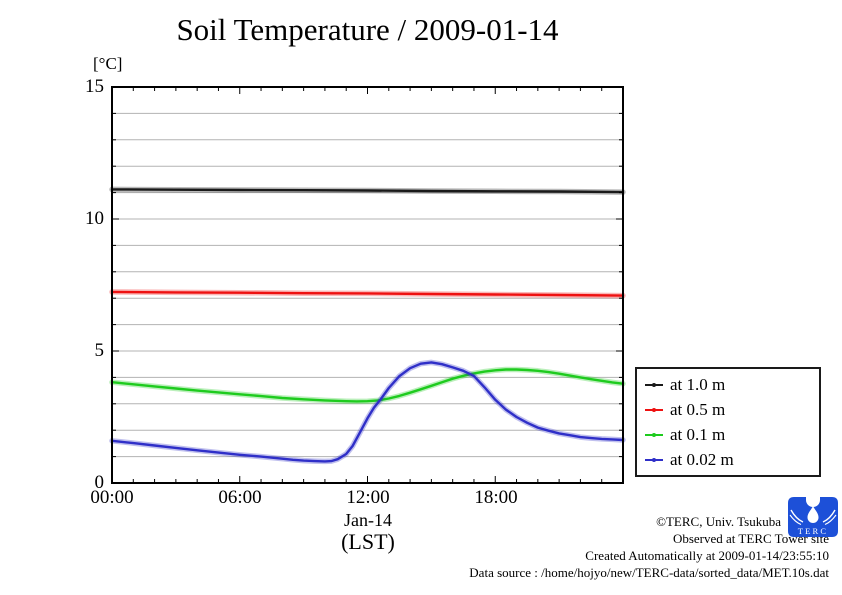 This screenshot has height=595, width=842. What do you see at coordinates (702, 459) in the screenshot?
I see `legend-item-label: at 0.02 m` at bounding box center [702, 459].